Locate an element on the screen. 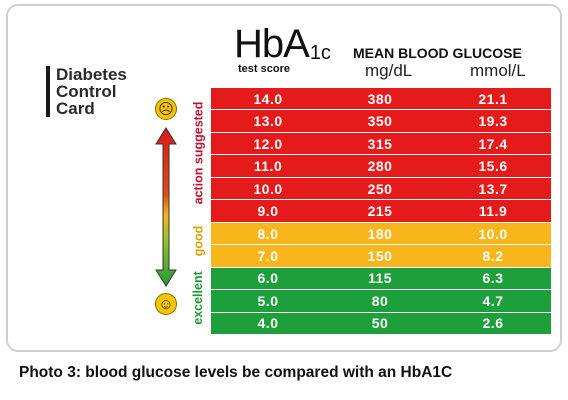 This screenshot has width=568, height=400. table-row: 4.0 50 2.6 is located at coordinates (381, 323).